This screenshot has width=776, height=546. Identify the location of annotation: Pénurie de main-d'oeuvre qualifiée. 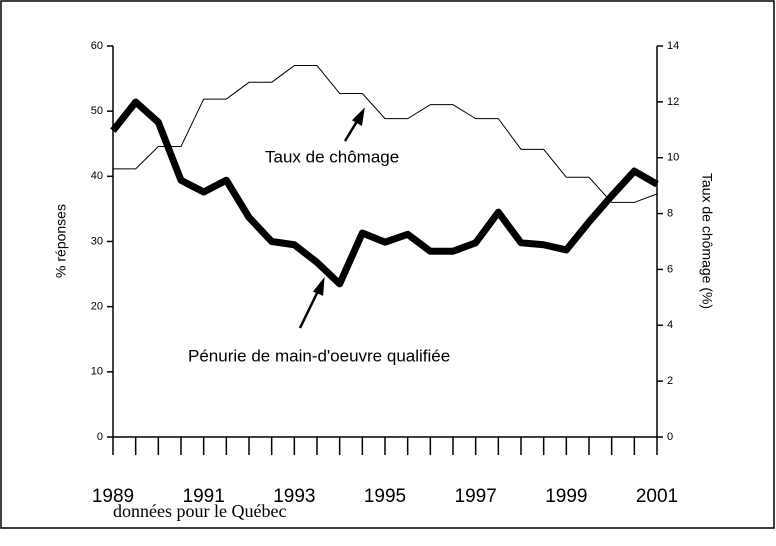
(319, 355).